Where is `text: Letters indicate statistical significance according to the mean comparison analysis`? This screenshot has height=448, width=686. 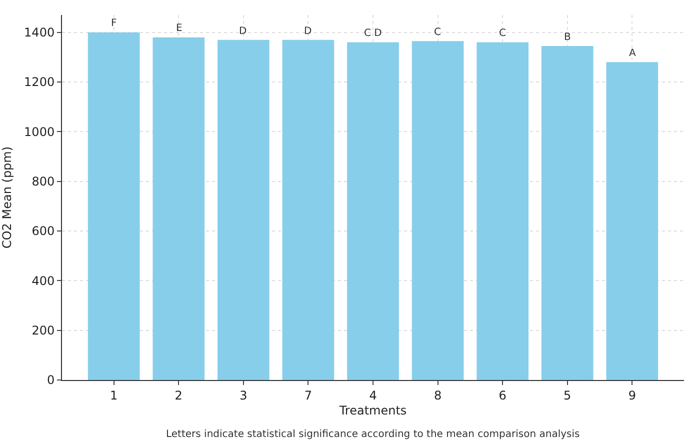
text: Letters indicate statistical significance according to the mean comparison analysis is located at coordinates (373, 434).